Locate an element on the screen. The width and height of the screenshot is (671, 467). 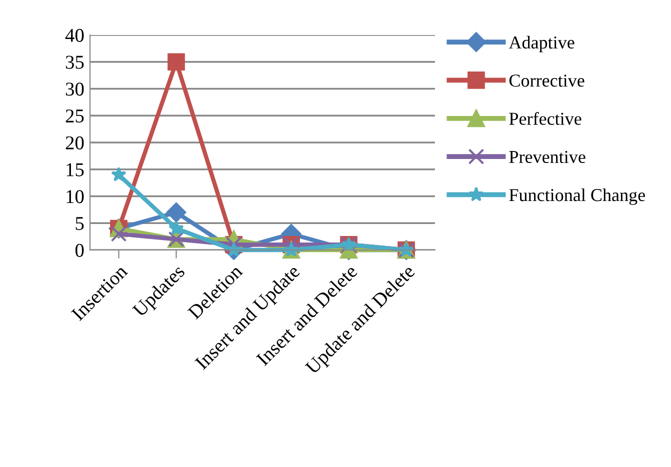
legend-label: Preventive is located at coordinates (547, 157).